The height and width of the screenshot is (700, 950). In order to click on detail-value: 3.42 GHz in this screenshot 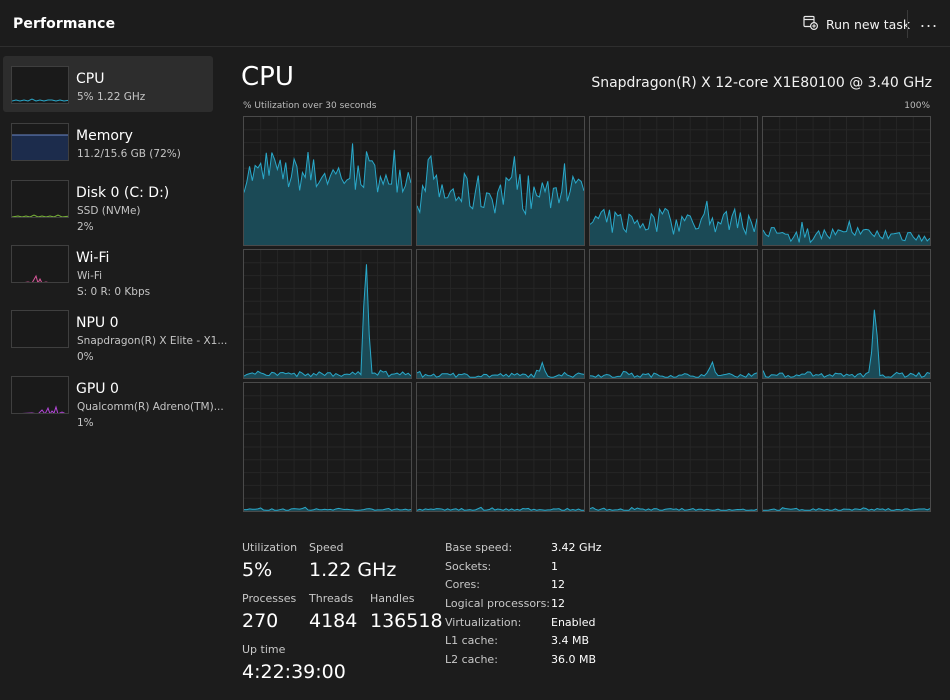, I will do `click(576, 547)`.